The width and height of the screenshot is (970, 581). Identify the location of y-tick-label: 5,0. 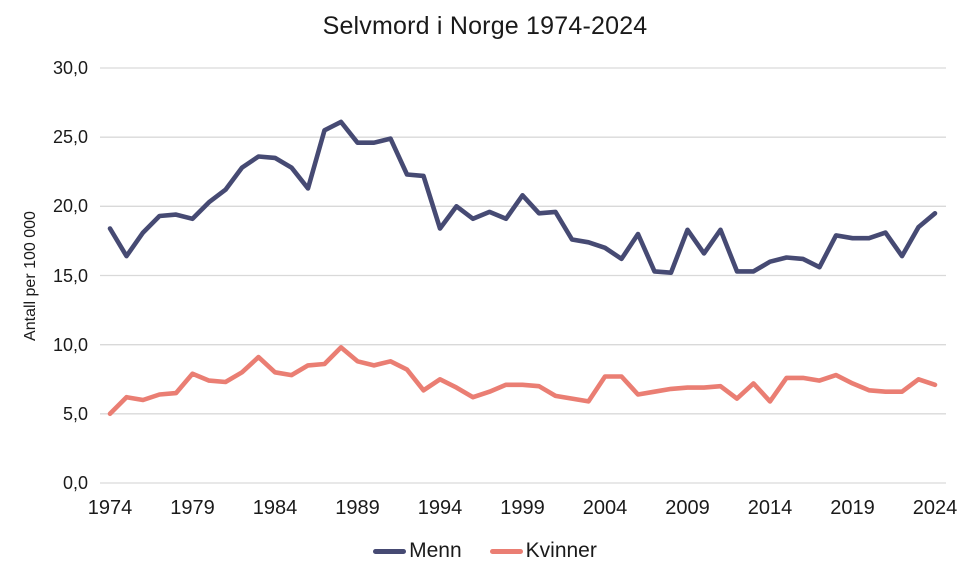
(75, 413).